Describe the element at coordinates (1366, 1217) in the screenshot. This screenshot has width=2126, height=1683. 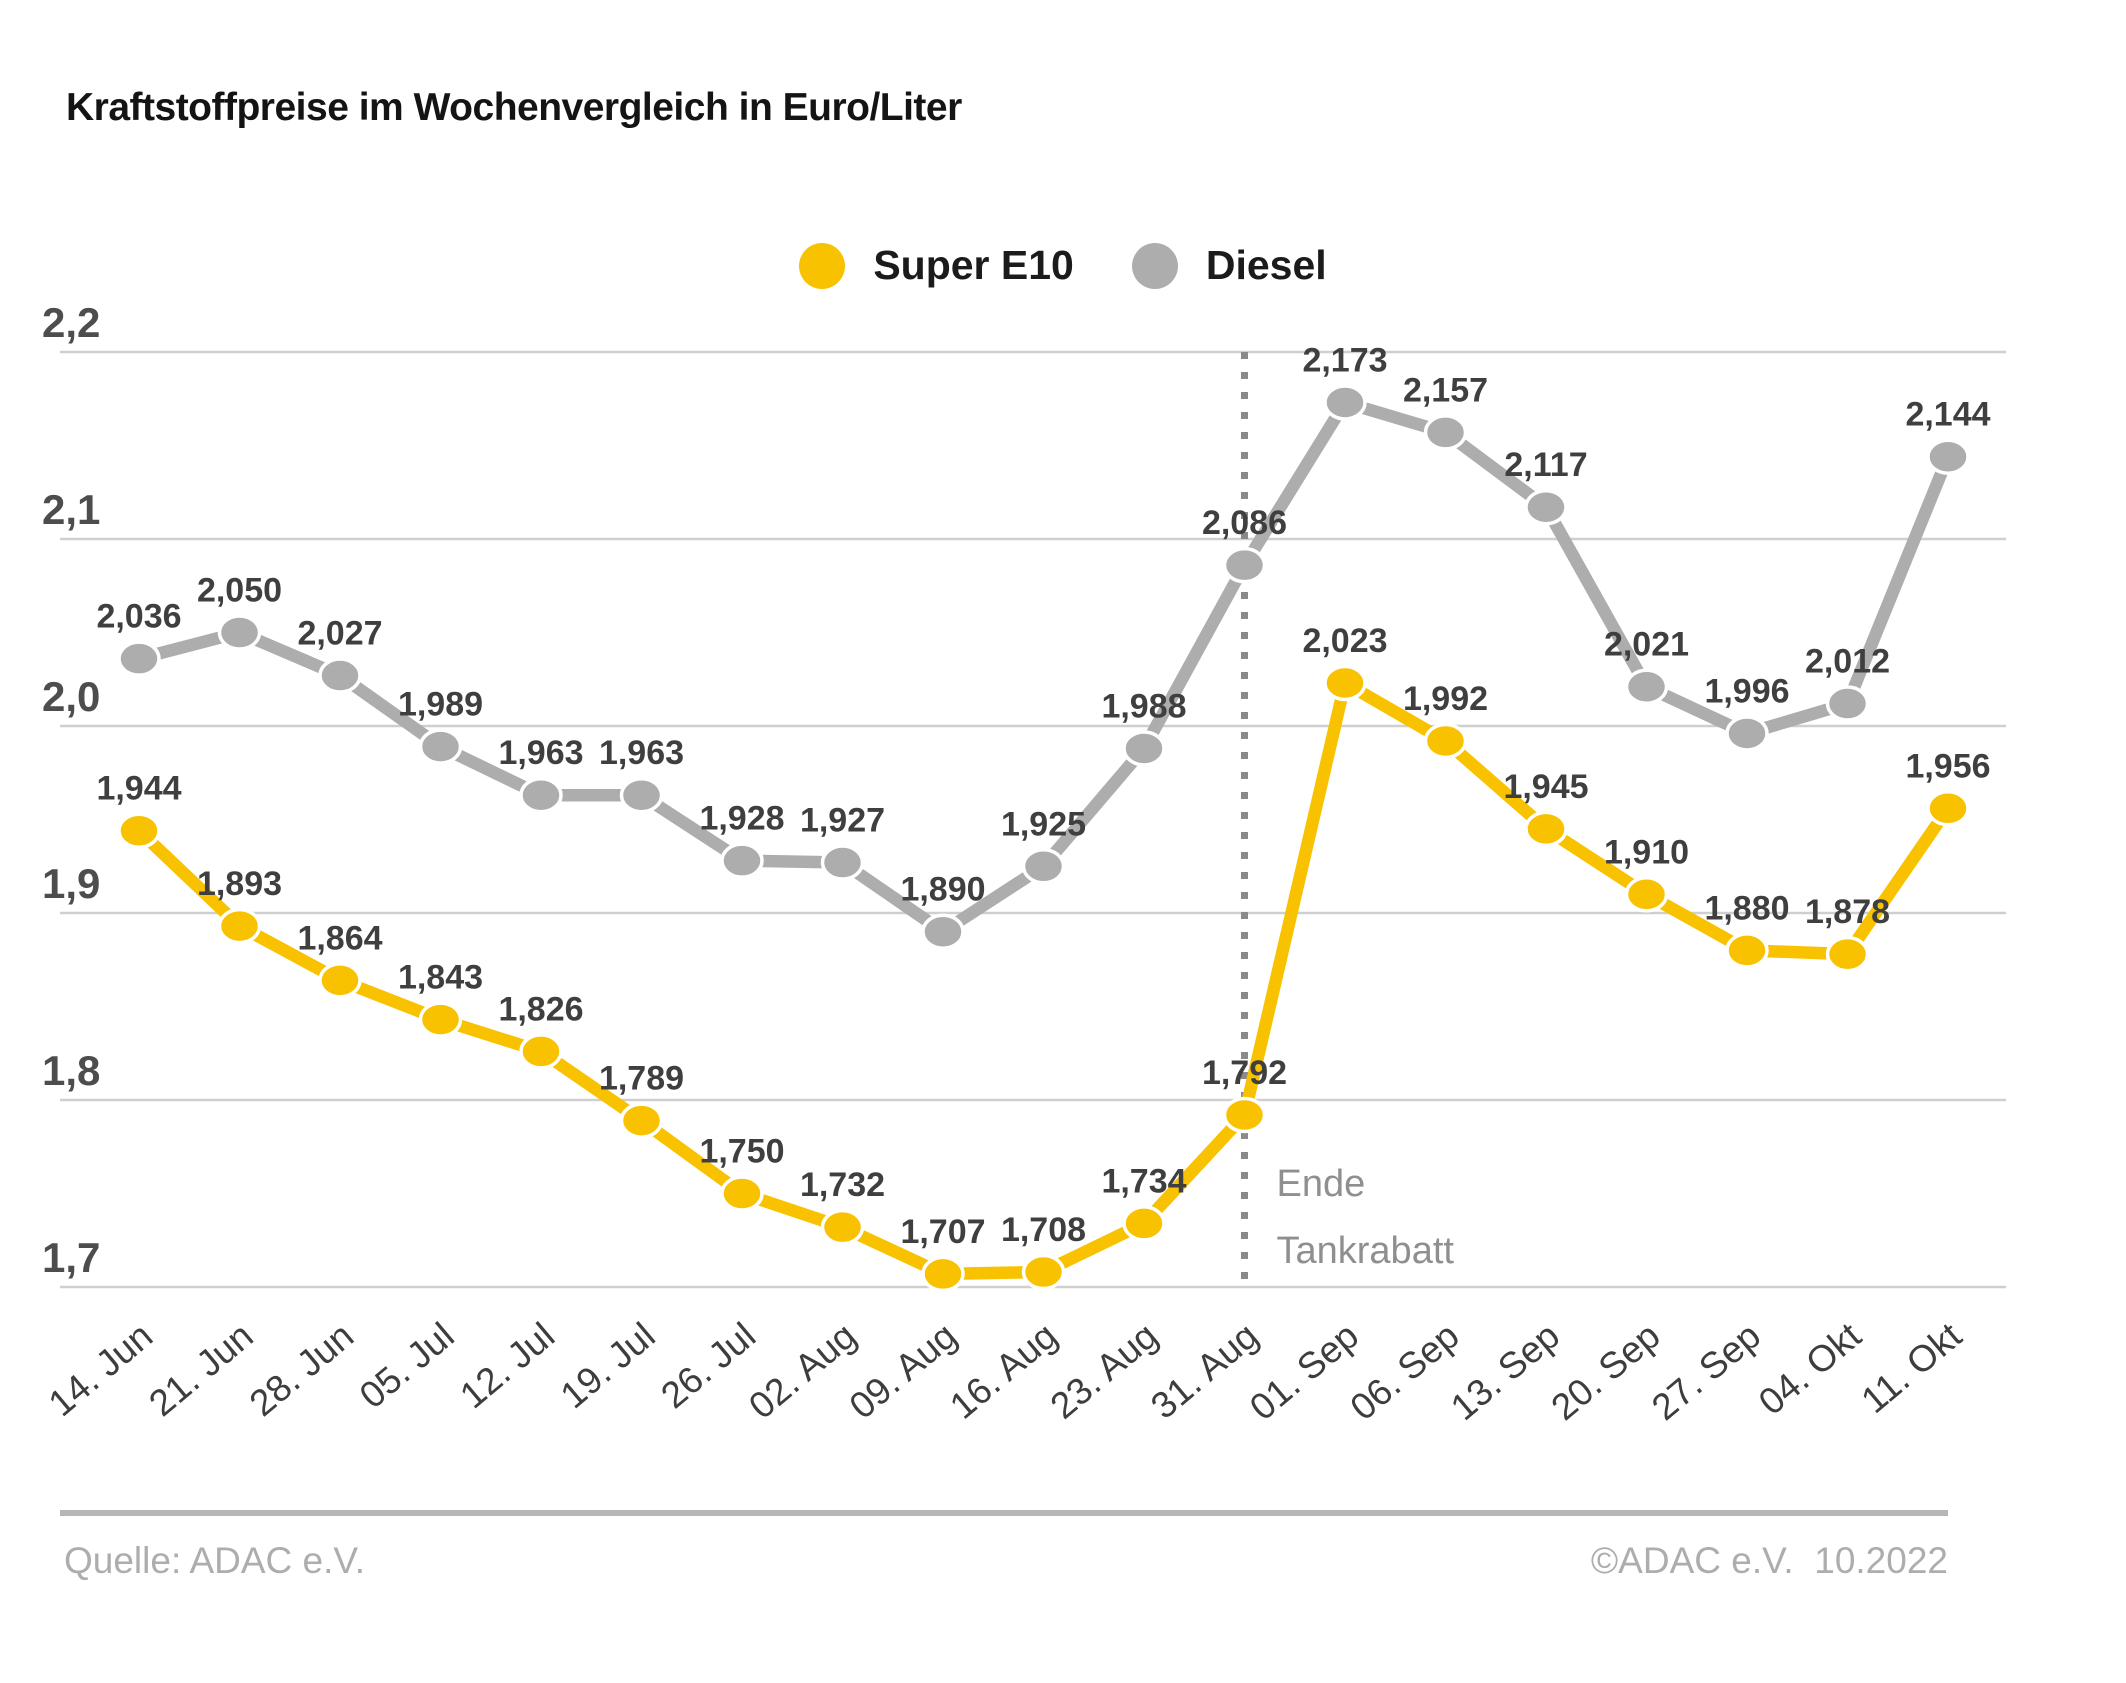
I see `annotation-ende-tankrabatt: Ende Tankrabatt` at that location.